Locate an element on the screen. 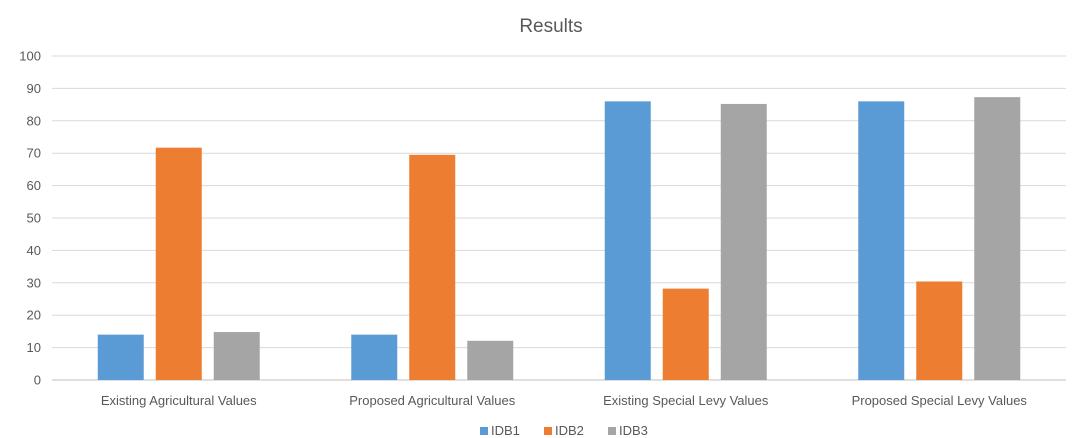  y-axis-ticks: 0 10 20 30 40 50 60 70 80 90 100 is located at coordinates (30, 218).